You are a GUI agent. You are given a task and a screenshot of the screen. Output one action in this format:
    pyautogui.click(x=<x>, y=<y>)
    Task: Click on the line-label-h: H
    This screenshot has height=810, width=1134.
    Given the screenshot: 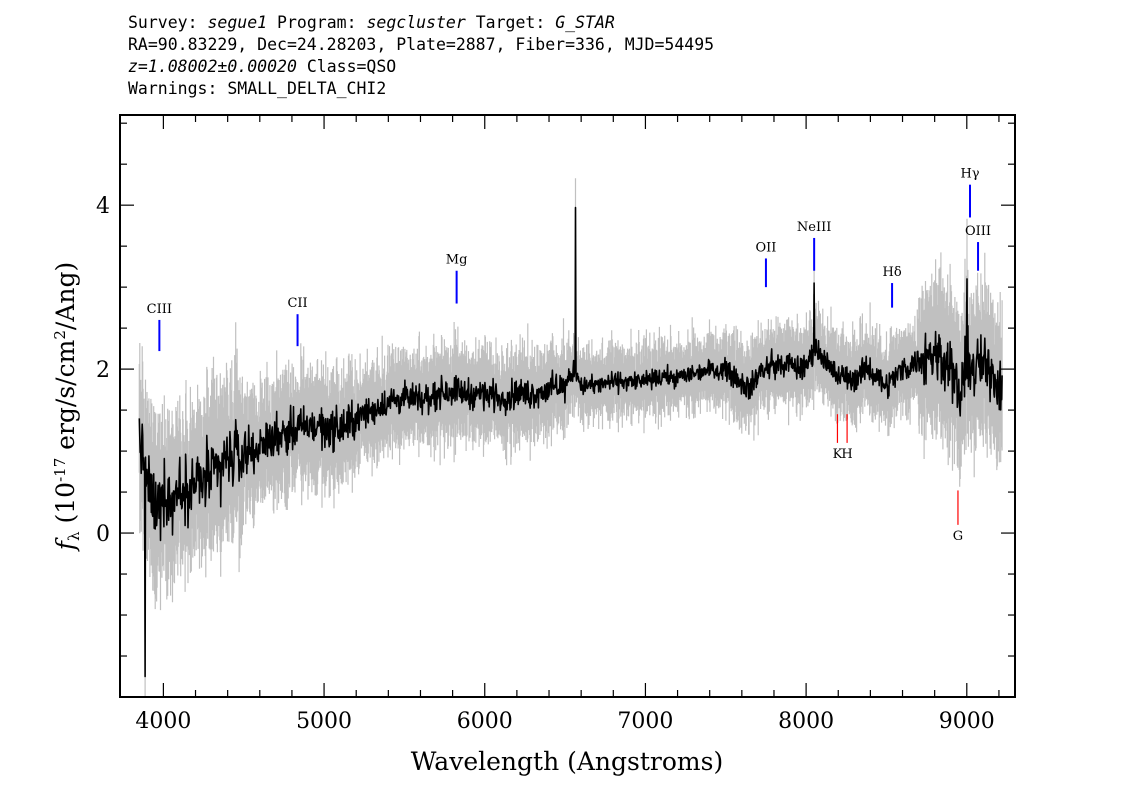 What is the action you would take?
    pyautogui.click(x=846, y=454)
    